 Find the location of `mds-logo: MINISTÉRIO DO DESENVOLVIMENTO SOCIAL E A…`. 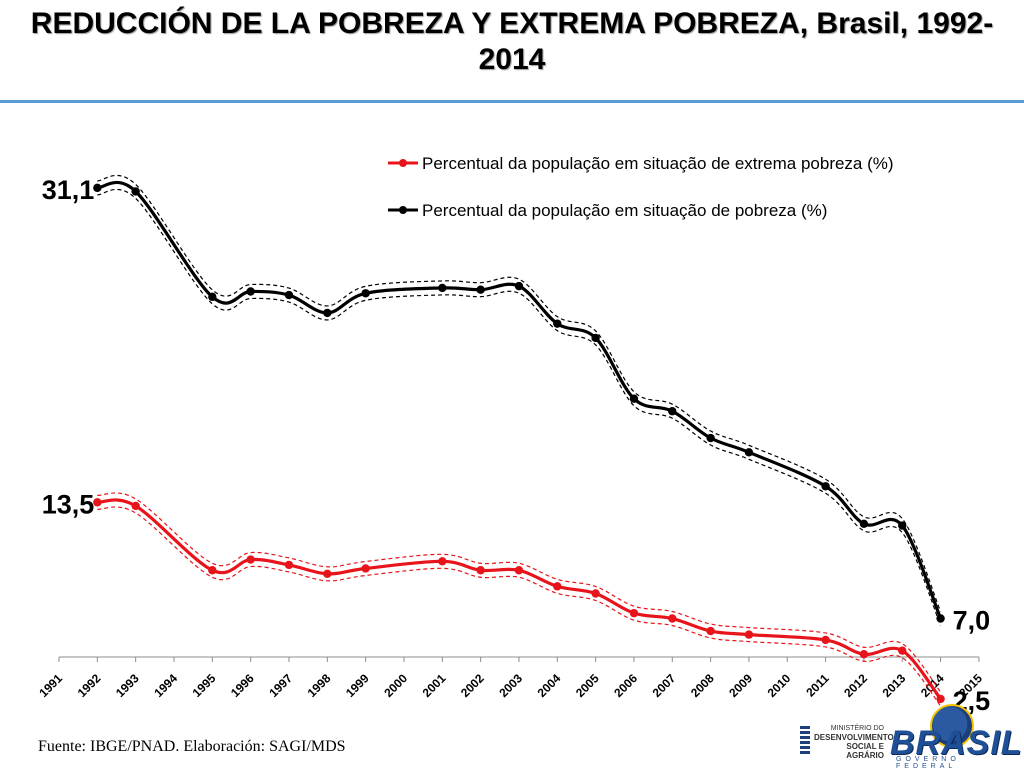

mds-logo: MINISTÉRIO DO DESENVOLVIMENTO SOCIAL E A… is located at coordinates (847, 742).